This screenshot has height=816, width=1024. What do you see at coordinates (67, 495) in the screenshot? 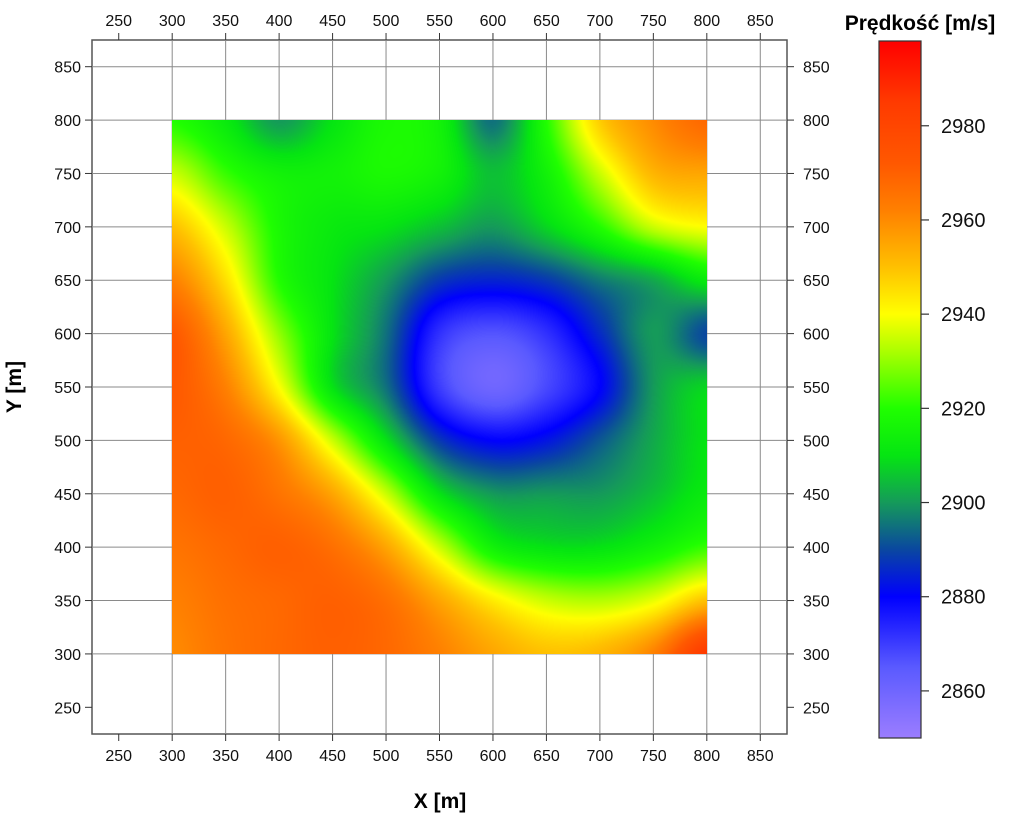
I see `y-tick-label-left: 450` at bounding box center [67, 495].